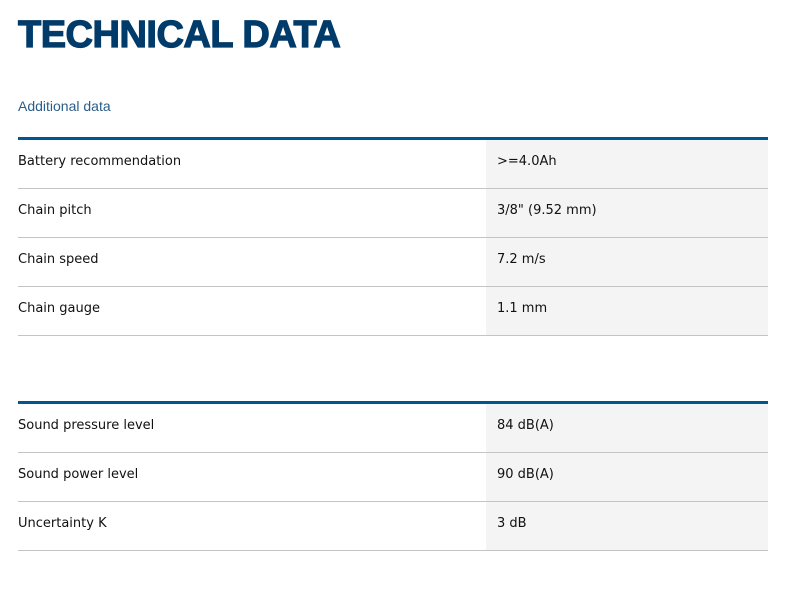  What do you see at coordinates (393, 262) in the screenshot?
I see `table-row: Chain speed 7.2 m/s` at bounding box center [393, 262].